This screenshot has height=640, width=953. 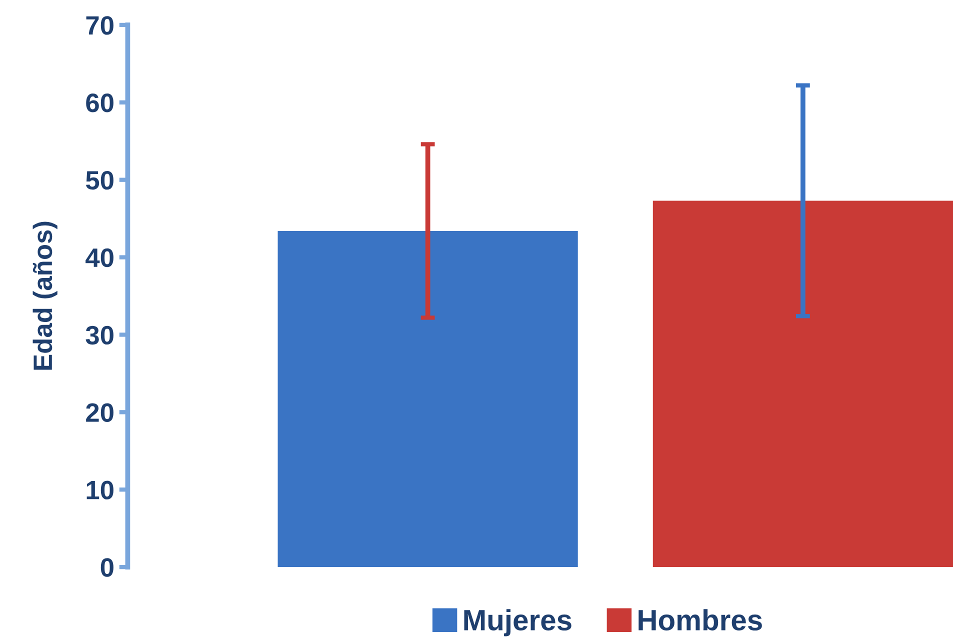 What do you see at coordinates (100, 25) in the screenshot?
I see `y-tick-label: 70` at bounding box center [100, 25].